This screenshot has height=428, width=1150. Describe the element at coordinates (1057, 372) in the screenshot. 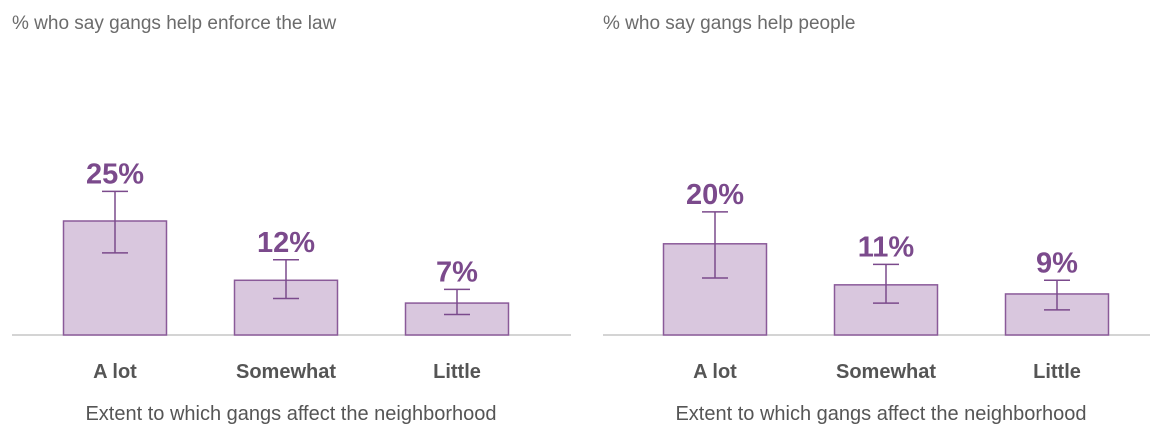

I see `category-label-right-3: Little` at that location.